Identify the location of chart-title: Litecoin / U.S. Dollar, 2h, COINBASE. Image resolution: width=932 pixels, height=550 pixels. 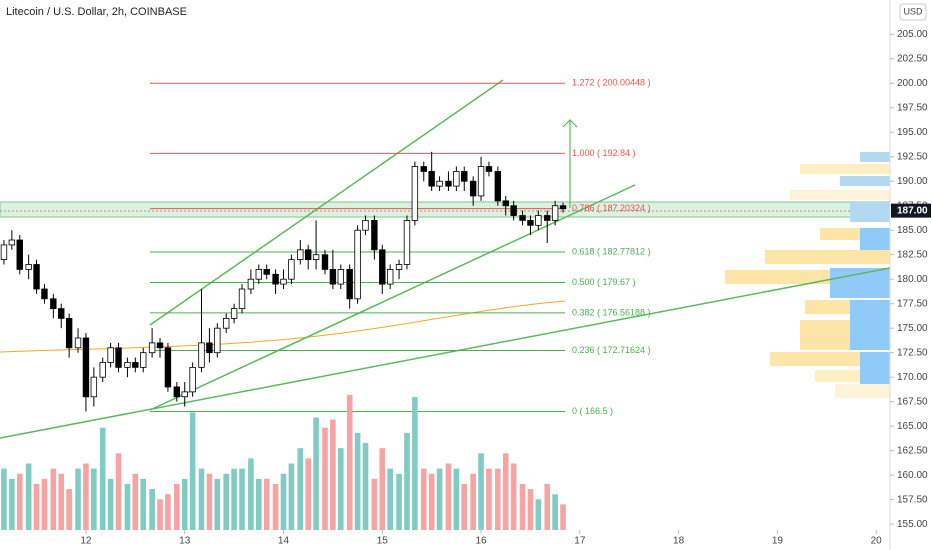
(96, 12).